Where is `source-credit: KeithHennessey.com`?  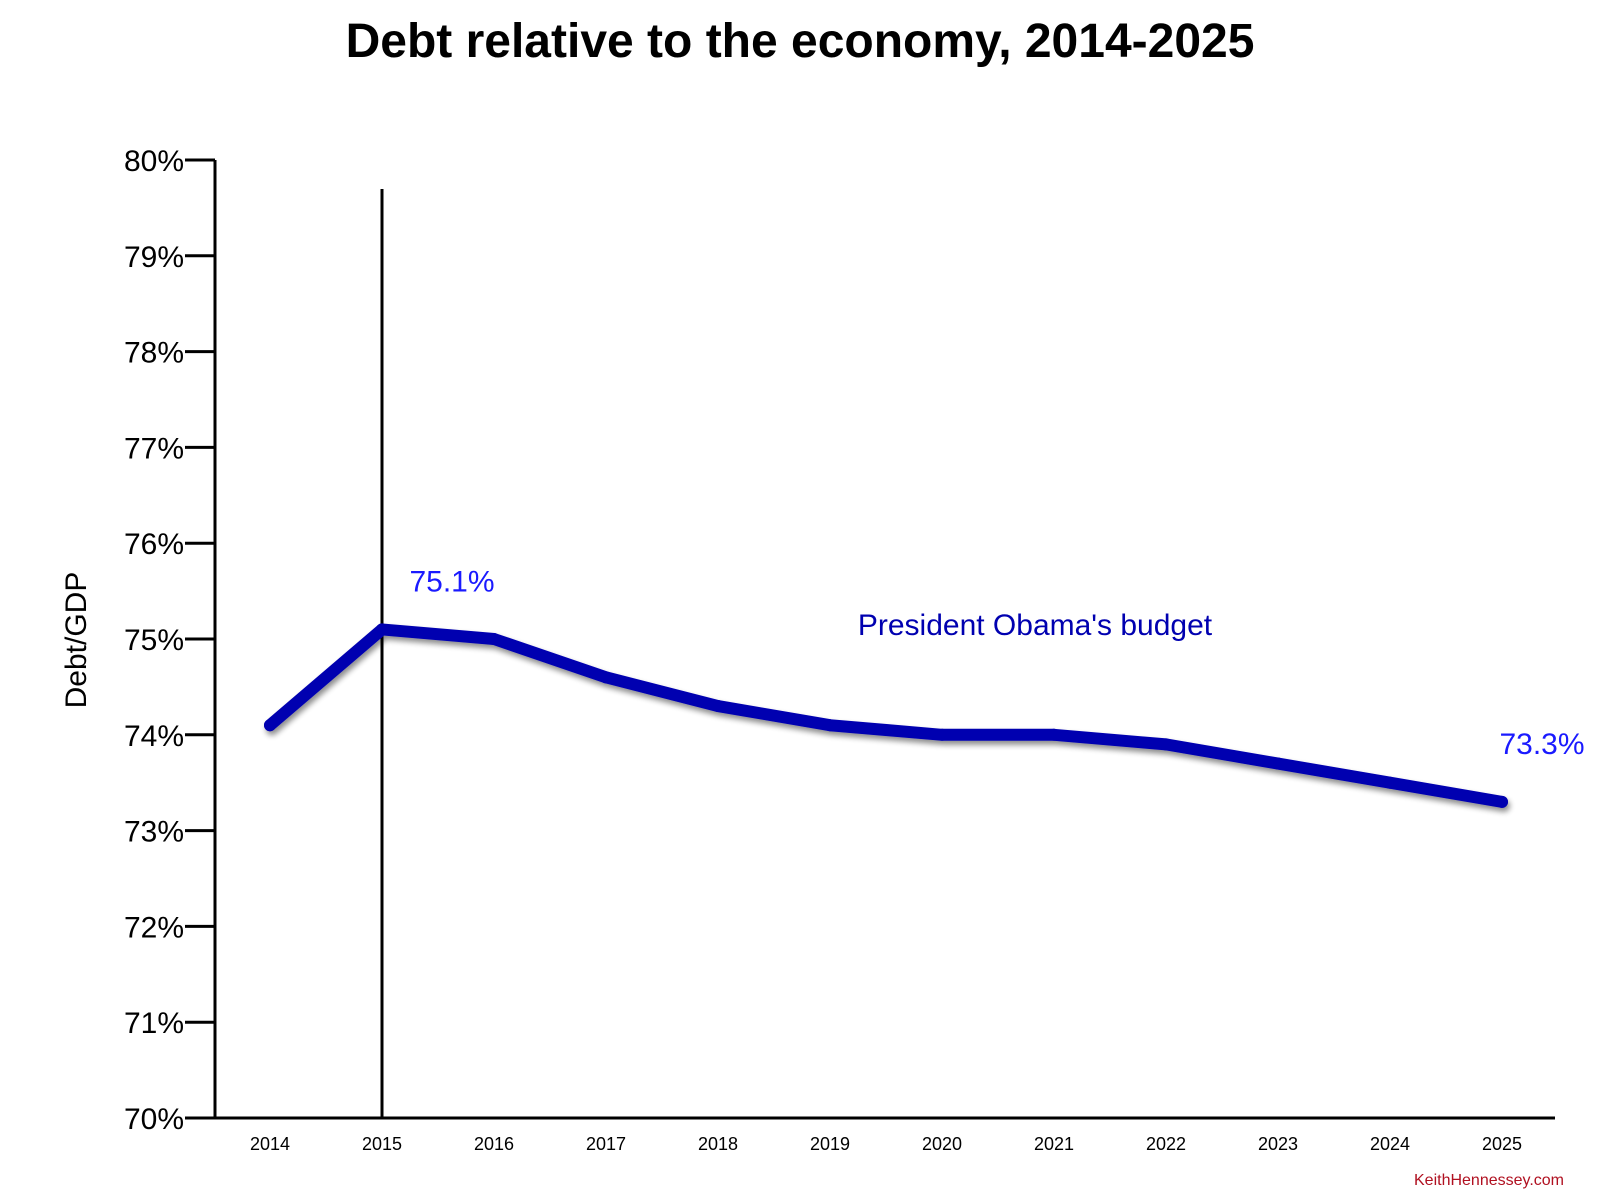 source-credit: KeithHennessey.com is located at coordinates (1489, 1180).